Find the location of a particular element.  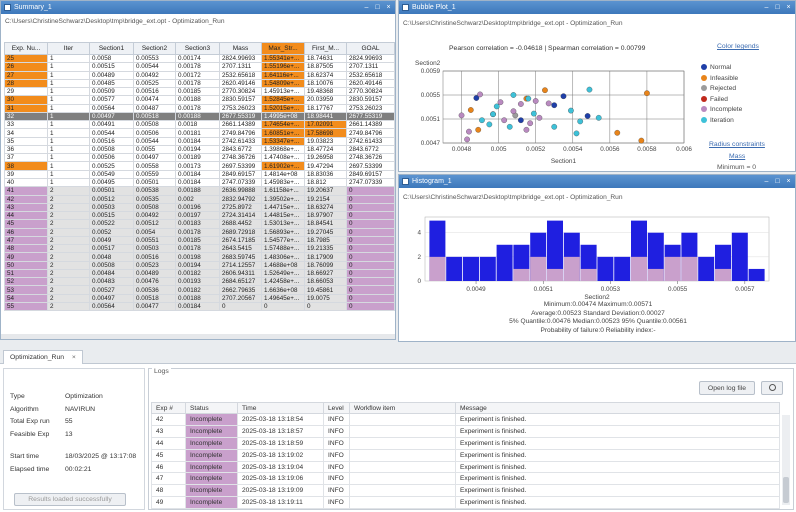

table-cell: 0.00197 is located at coordinates (197, 216).